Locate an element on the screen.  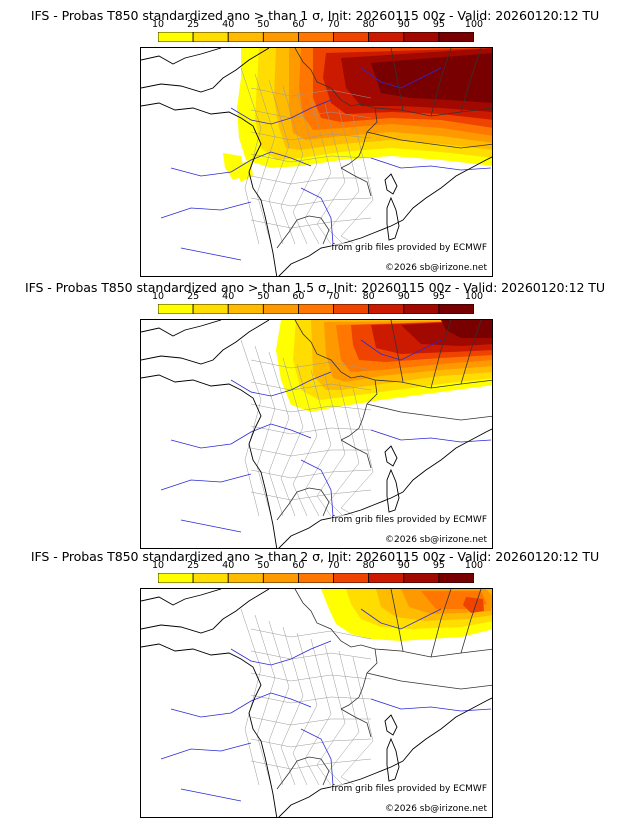
colorbar-tick-label: 80 is located at coordinates (368, 24).